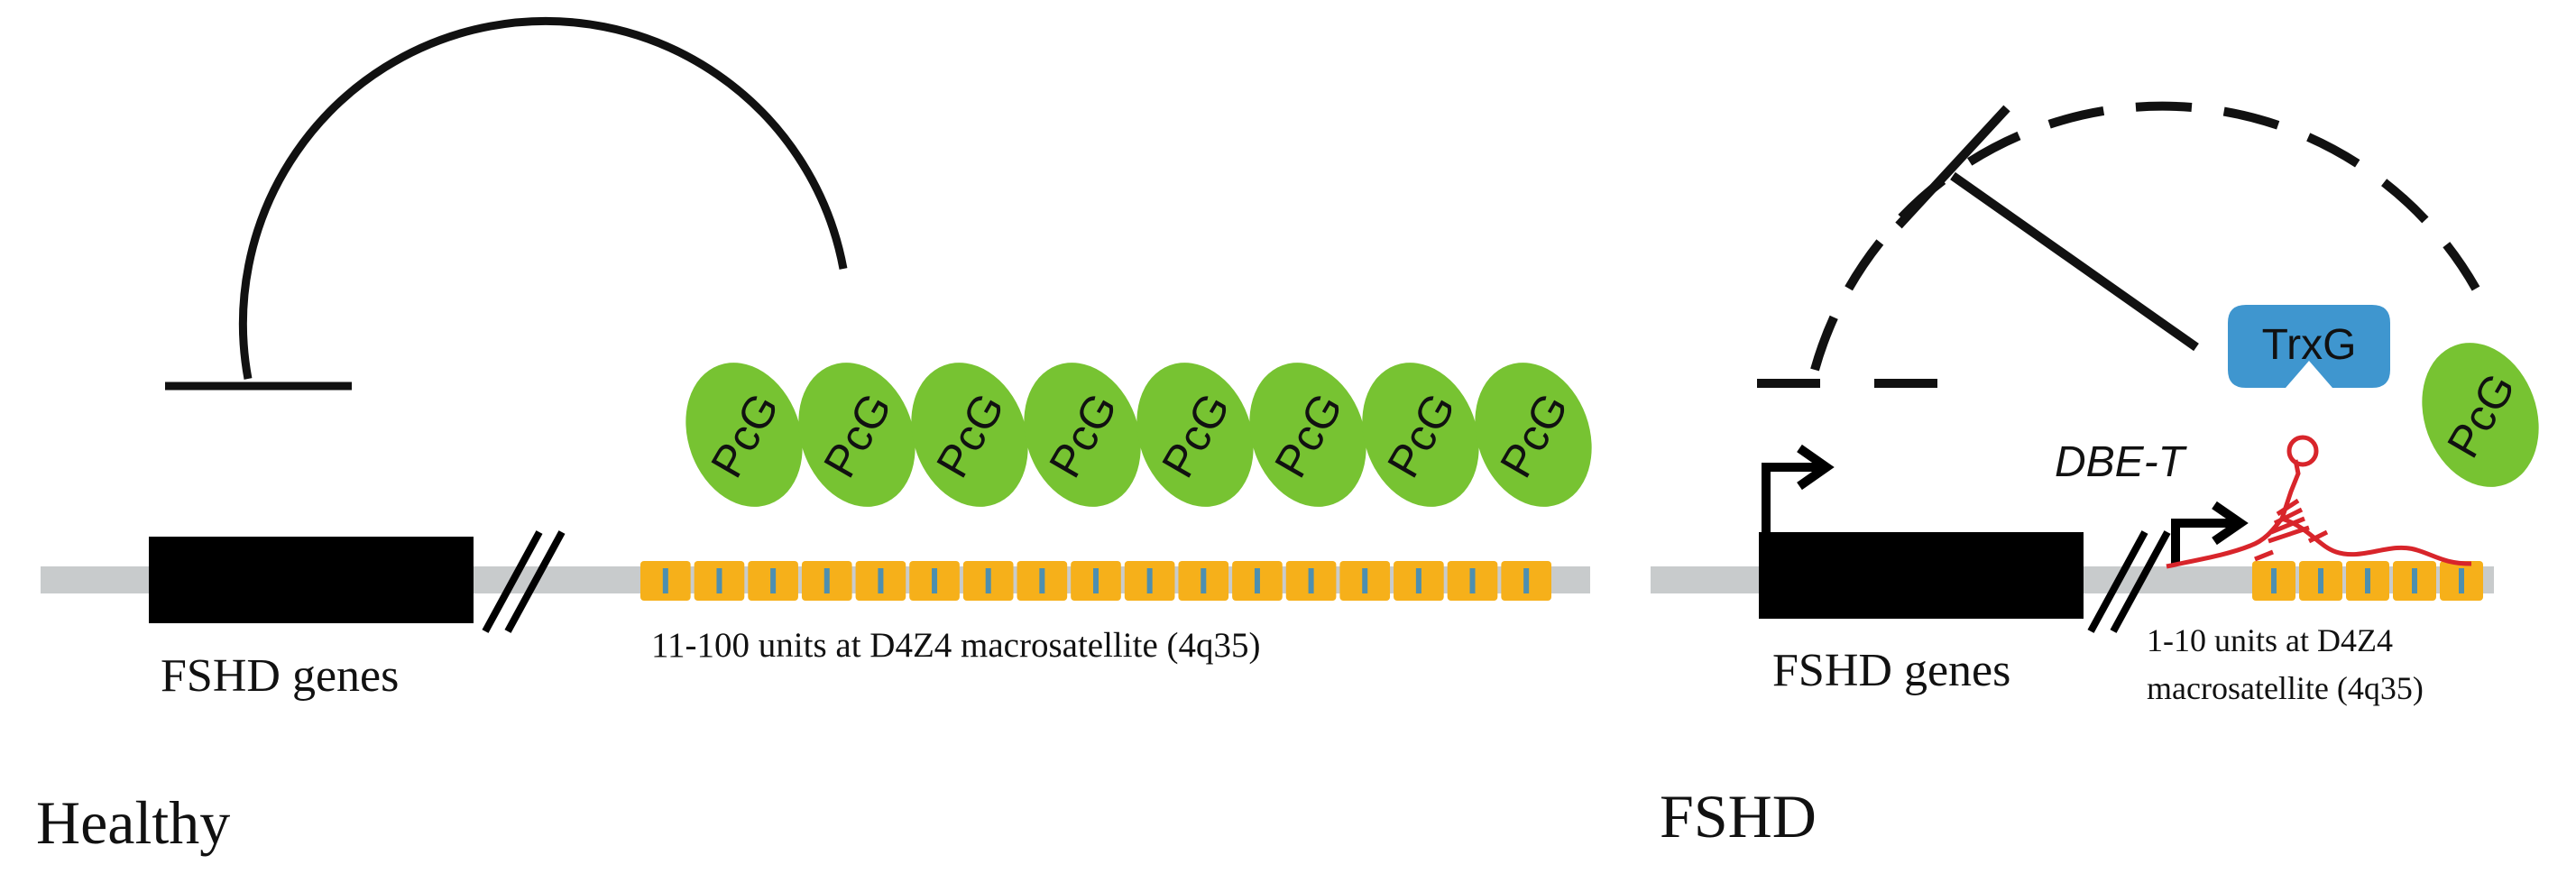 Image resolution: width=2576 pixels, height=892 pixels. I want to click on healthy-repression-symbol, so click(507, 203).